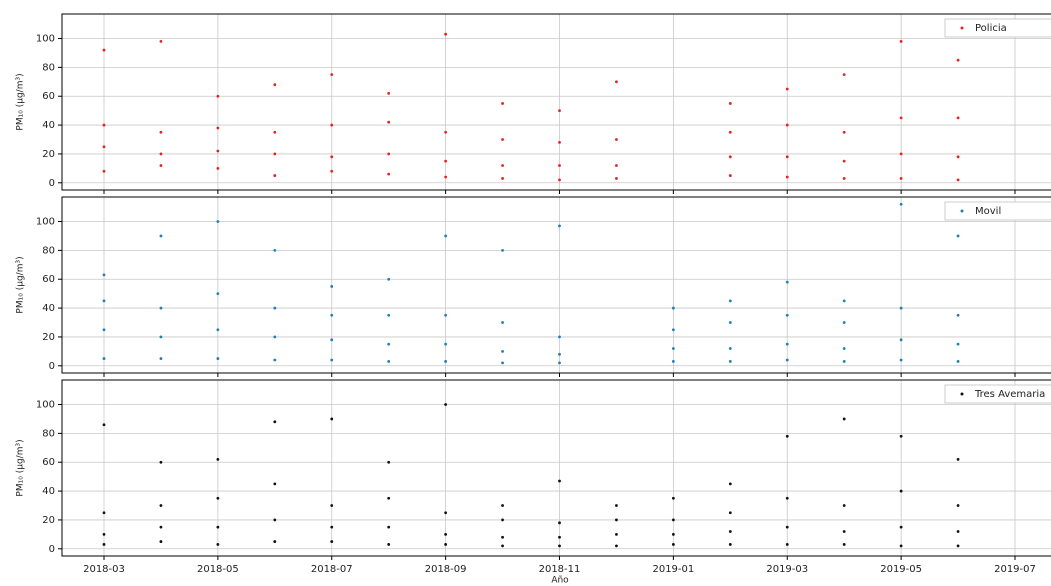 Image resolution: width=1051 pixels, height=586 pixels. What do you see at coordinates (673, 569) in the screenshot?
I see `x-tick-label: 2019-01` at bounding box center [673, 569].